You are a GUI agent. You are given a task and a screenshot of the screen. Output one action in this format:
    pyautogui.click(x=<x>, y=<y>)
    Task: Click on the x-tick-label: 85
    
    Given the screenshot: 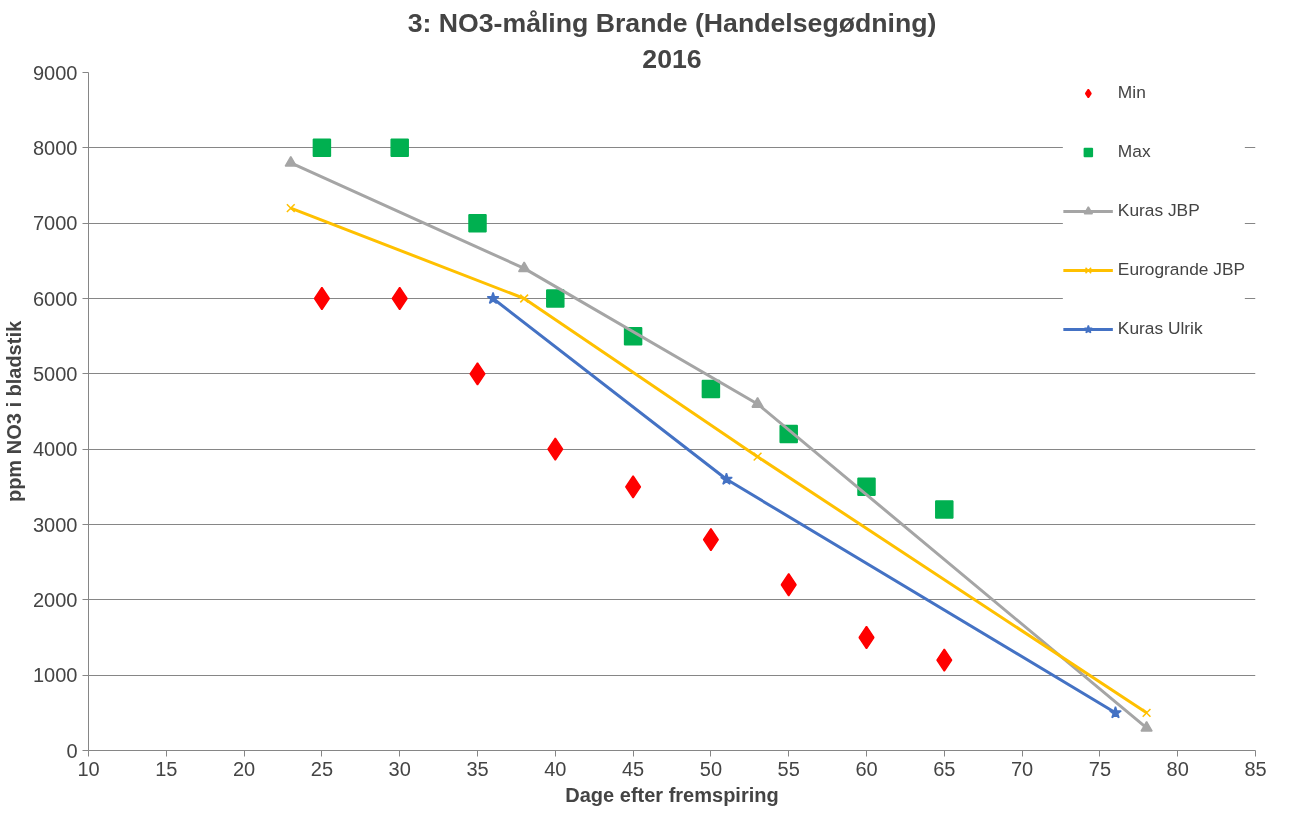 What is the action you would take?
    pyautogui.click(x=1255, y=768)
    